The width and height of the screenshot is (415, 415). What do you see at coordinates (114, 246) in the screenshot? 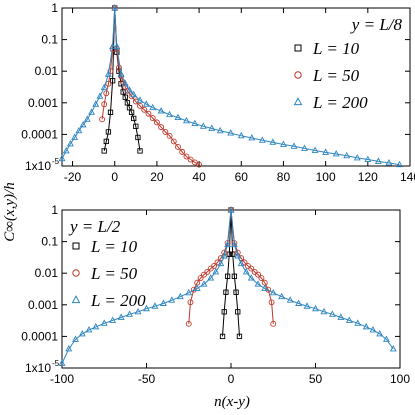
I see `legend-label: L = 10` at bounding box center [114, 246].